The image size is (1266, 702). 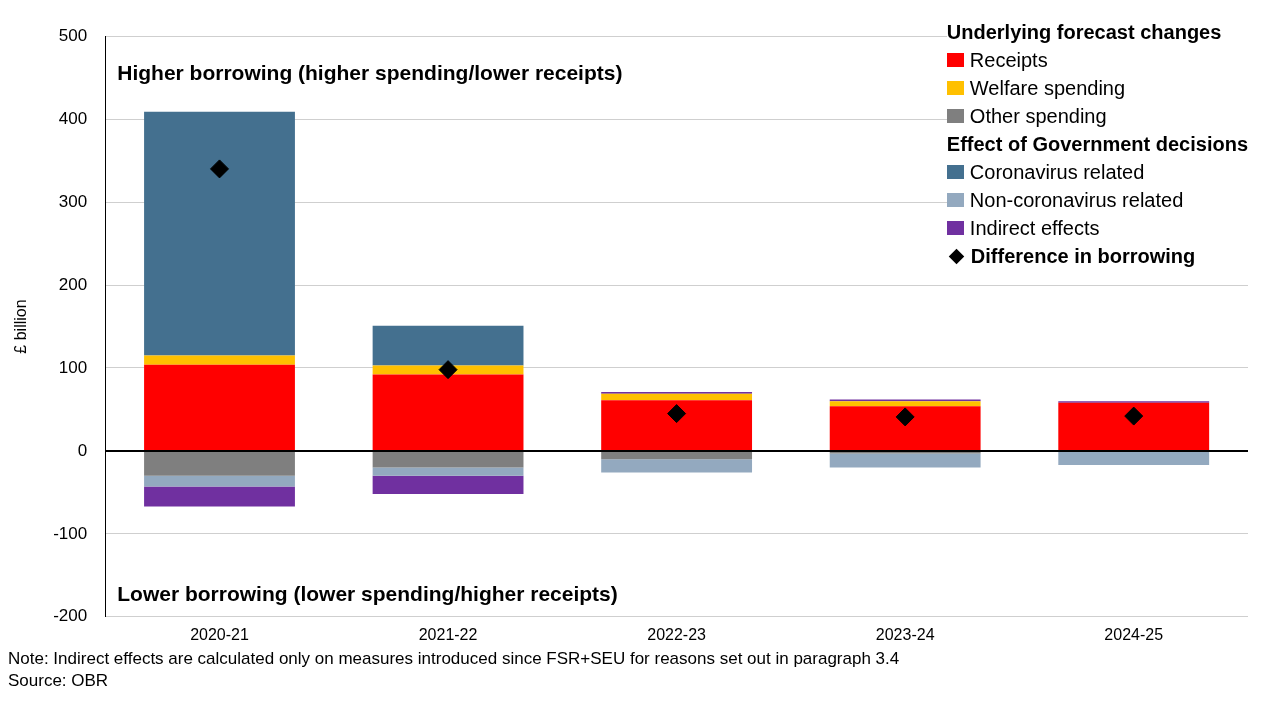 What do you see at coordinates (1076, 200) in the screenshot?
I see `legend-label: Non-coronavirus related` at bounding box center [1076, 200].